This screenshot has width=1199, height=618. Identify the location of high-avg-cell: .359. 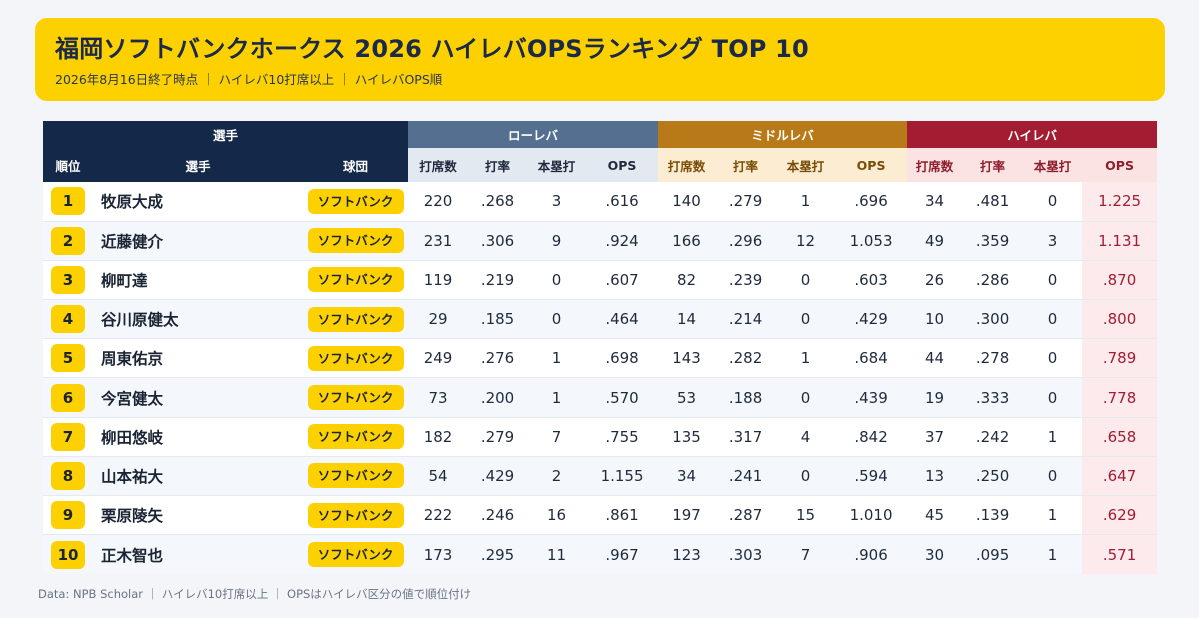
(993, 240).